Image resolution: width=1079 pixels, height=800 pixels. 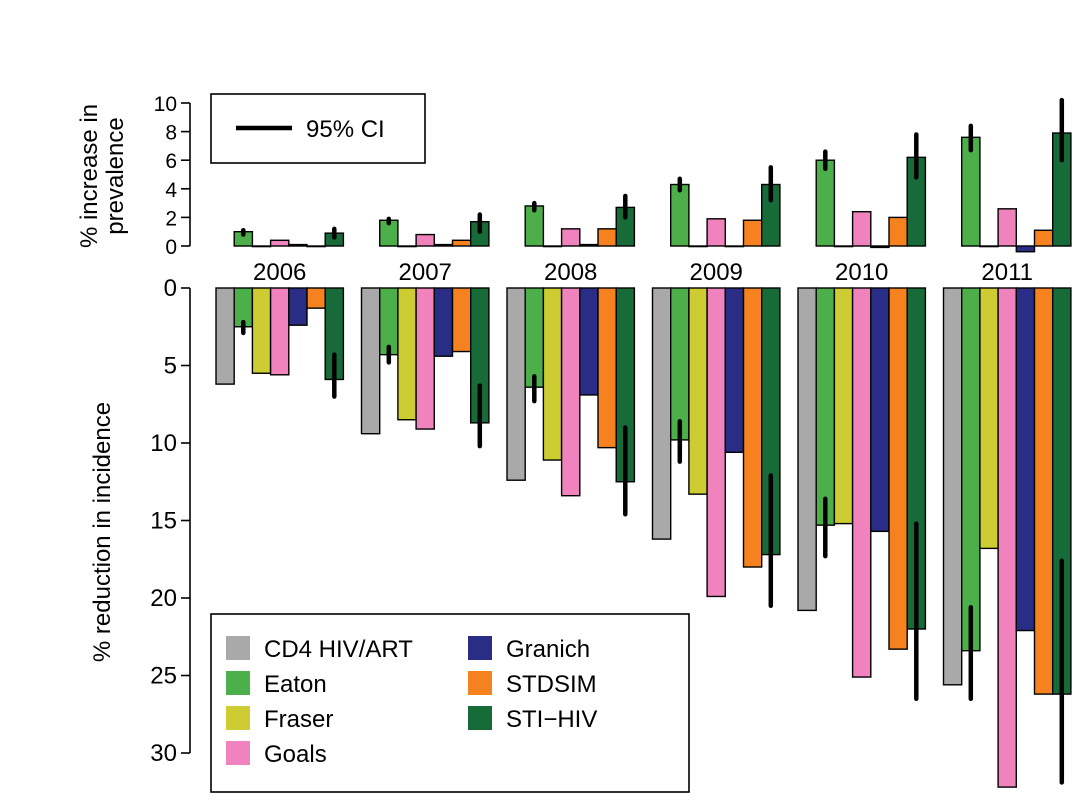 I want to click on incidence-y-tick-label: 15, so click(x=163, y=521).